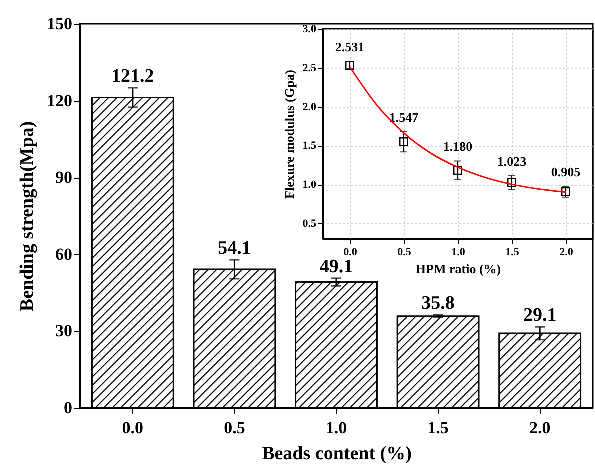 This screenshot has height=466, width=595. What do you see at coordinates (337, 267) in the screenshot?
I see `data-label: 49.1` at bounding box center [337, 267].